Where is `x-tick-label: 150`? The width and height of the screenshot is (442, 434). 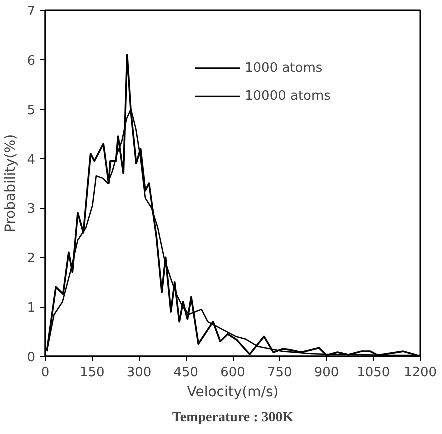
x-tick-label: 150 is located at coordinates (92, 373).